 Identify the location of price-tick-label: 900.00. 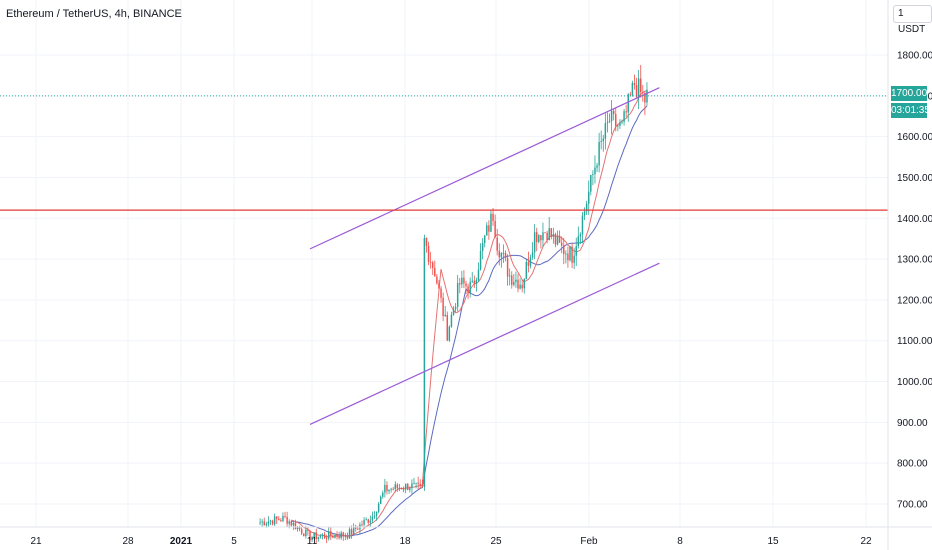
(912, 423).